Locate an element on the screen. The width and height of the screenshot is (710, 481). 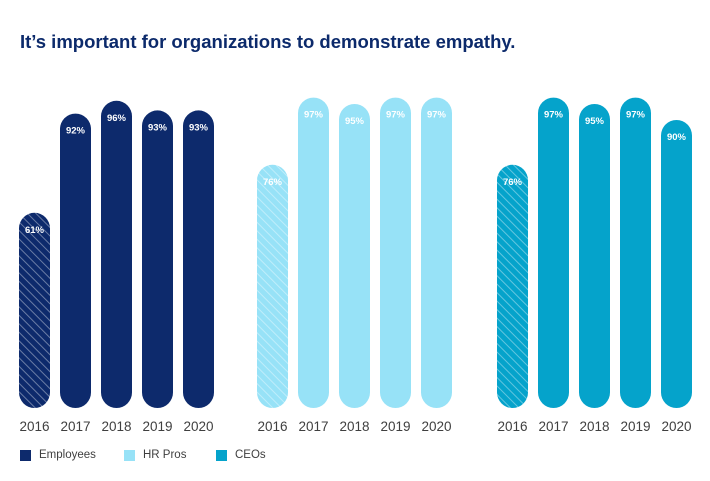
x-tick-employees-2016: 2016 is located at coordinates (34, 426).